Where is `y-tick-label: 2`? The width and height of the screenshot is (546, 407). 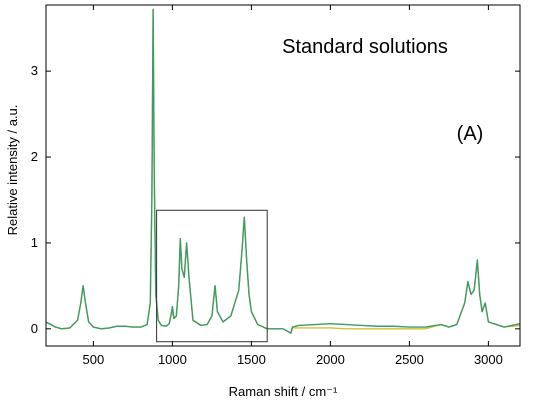
y-tick-label: 2 is located at coordinates (34, 156).